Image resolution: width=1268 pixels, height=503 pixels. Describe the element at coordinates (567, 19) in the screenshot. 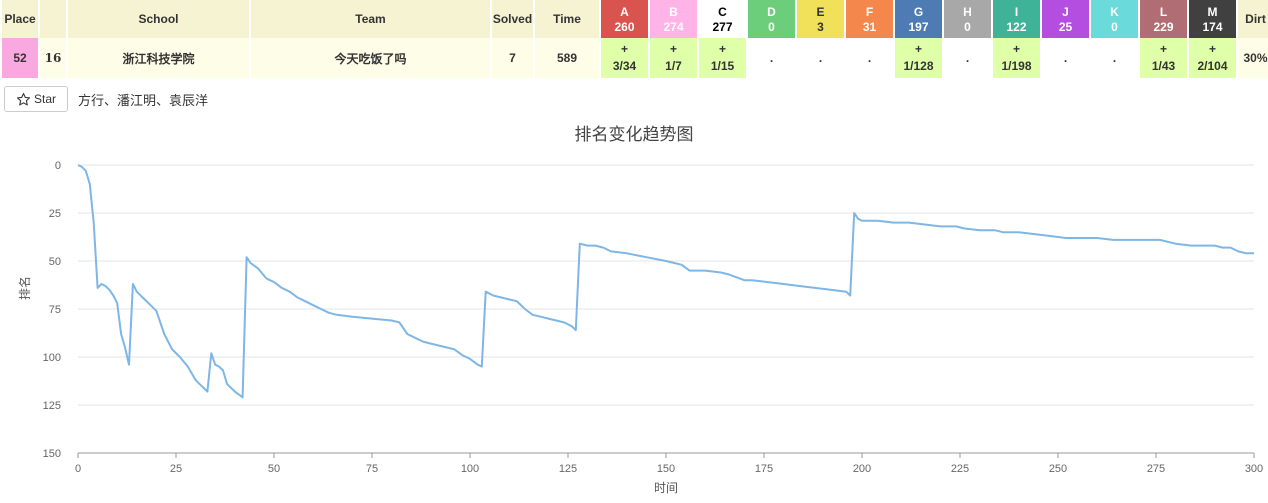

I see `header-time: Time` at that location.